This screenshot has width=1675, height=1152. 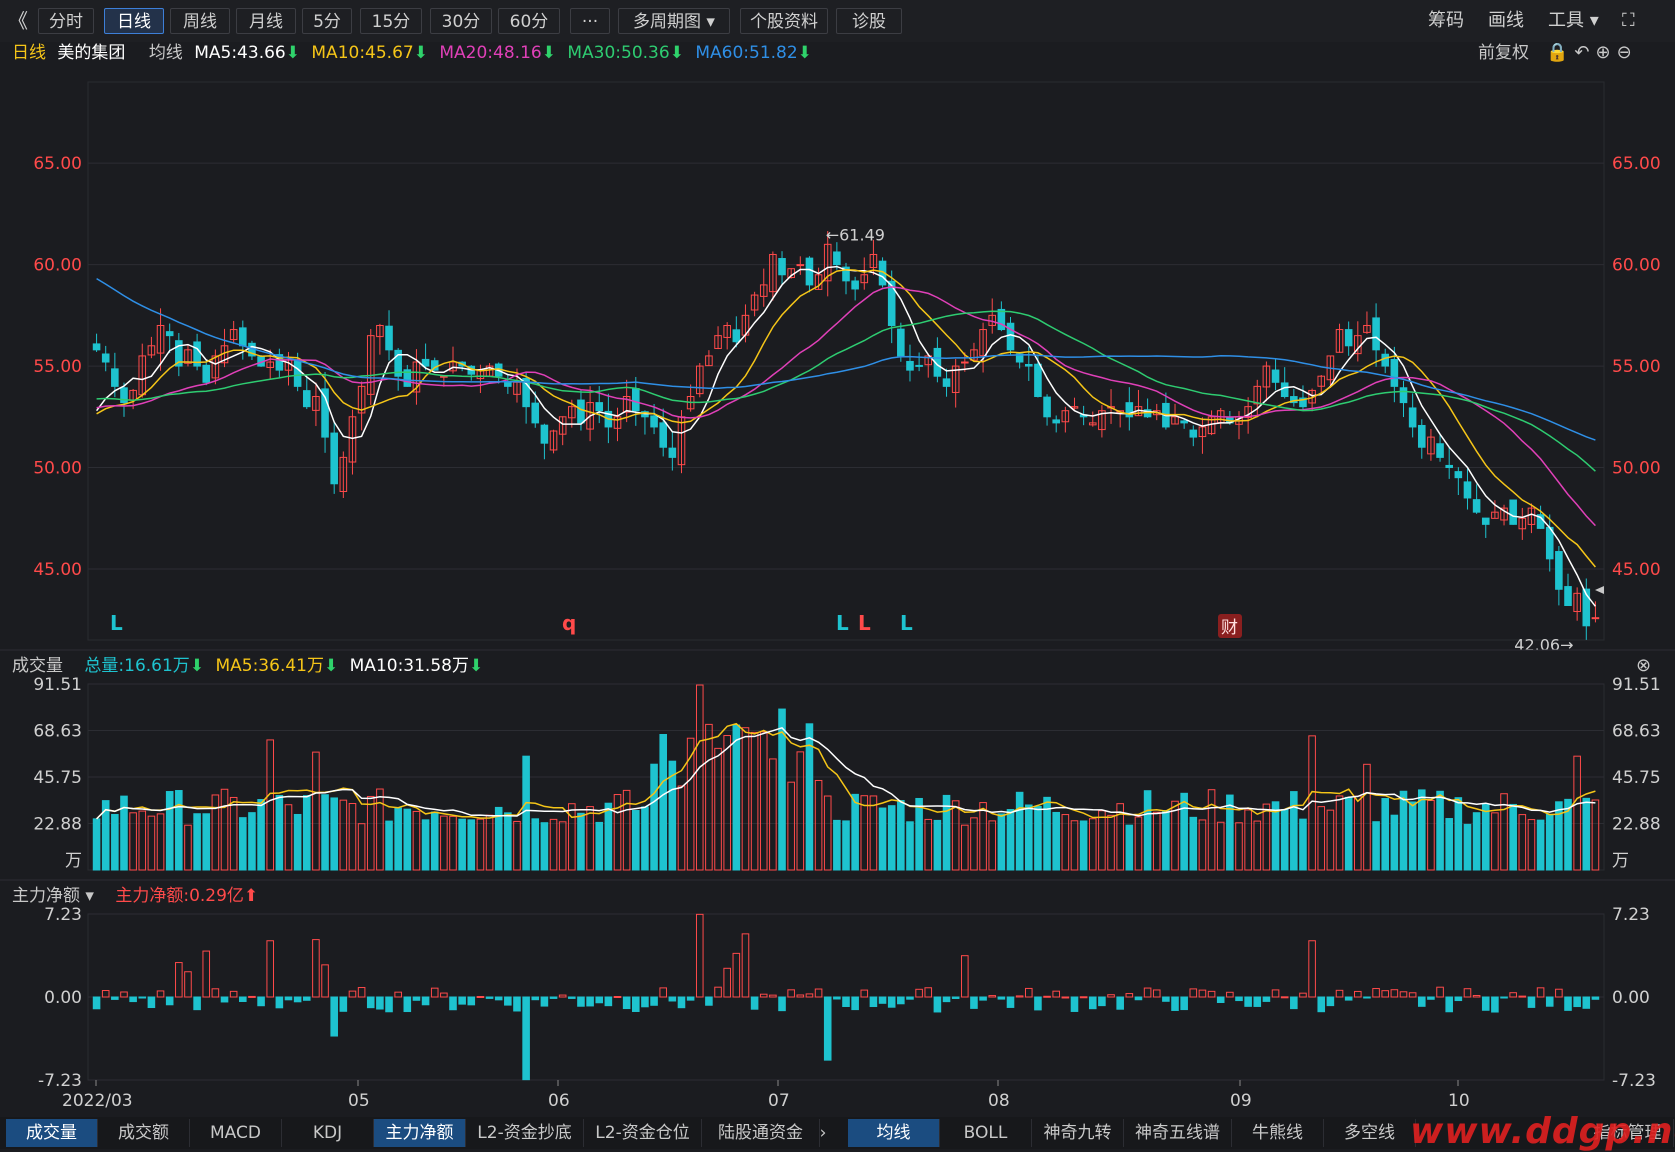 What do you see at coordinates (328, 1133) in the screenshot?
I see `bottom-tab-3: KDJ` at bounding box center [328, 1133].